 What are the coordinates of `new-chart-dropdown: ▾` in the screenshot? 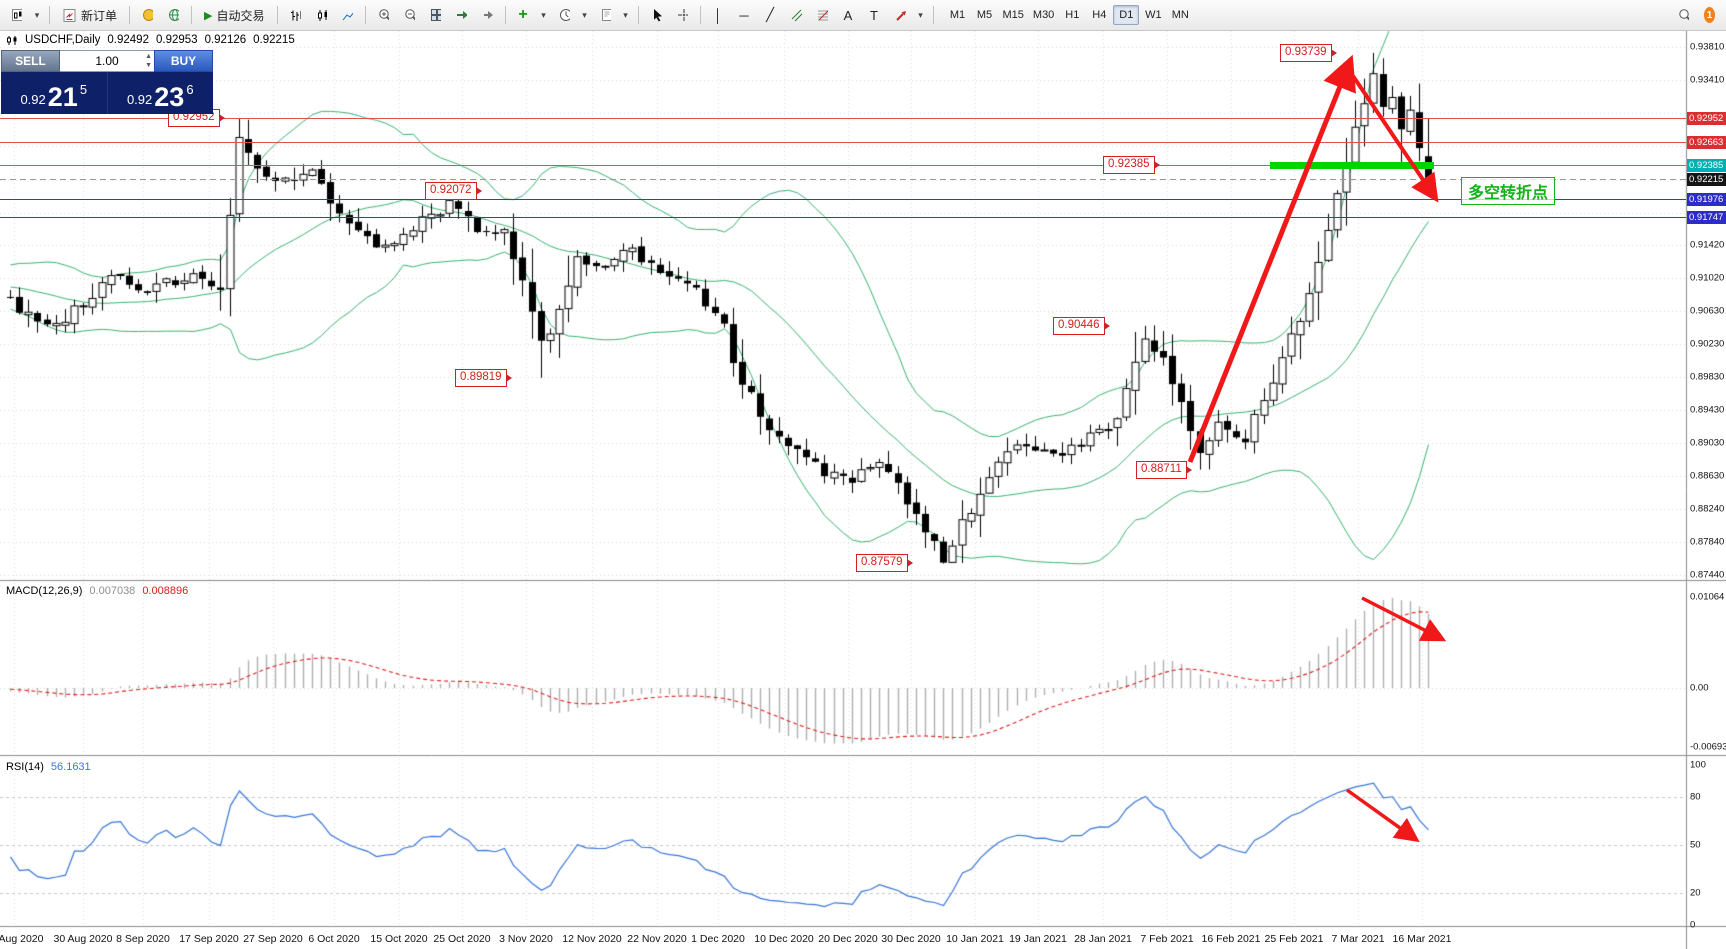 It's located at (37, 15).